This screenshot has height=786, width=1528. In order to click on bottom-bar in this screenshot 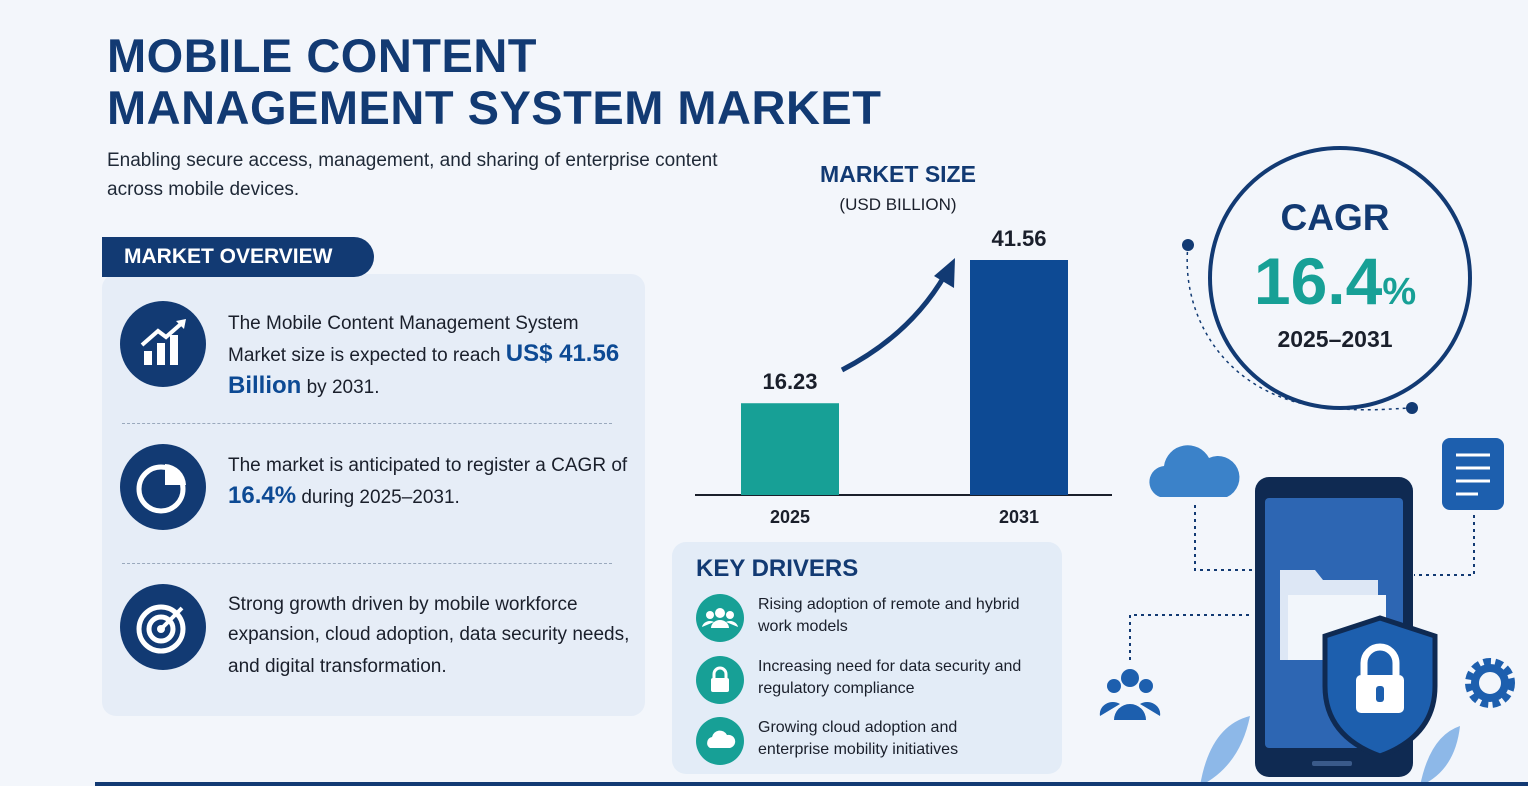, I will do `click(811, 784)`.